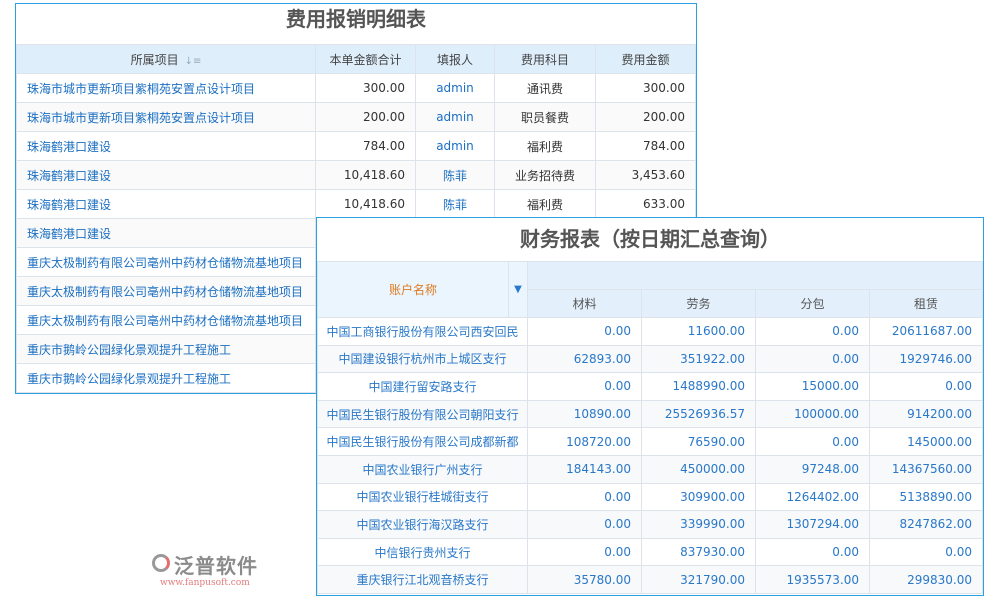 The image size is (1000, 600). Describe the element at coordinates (584, 469) in the screenshot. I see `cell-material: 184143.00` at that location.